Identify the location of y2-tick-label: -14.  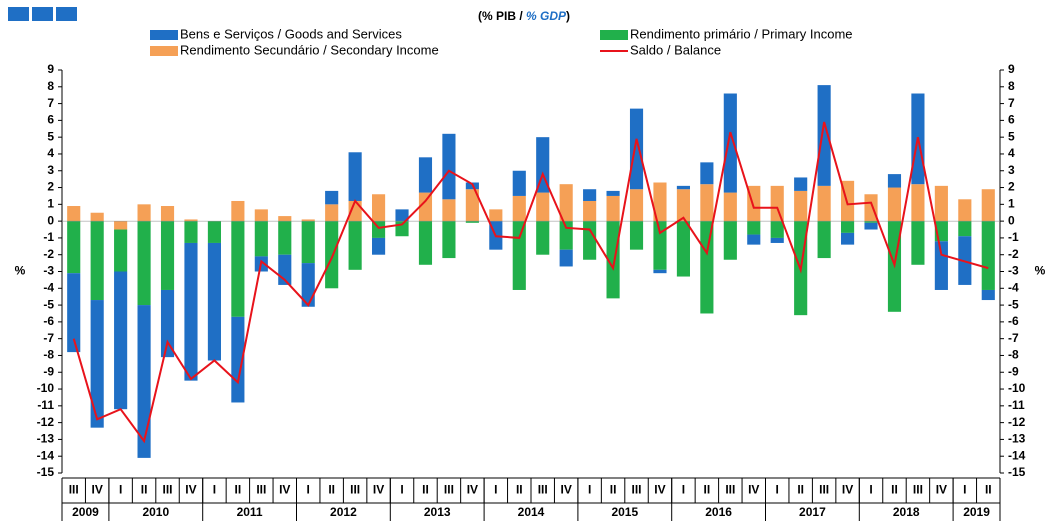
(1017, 455).